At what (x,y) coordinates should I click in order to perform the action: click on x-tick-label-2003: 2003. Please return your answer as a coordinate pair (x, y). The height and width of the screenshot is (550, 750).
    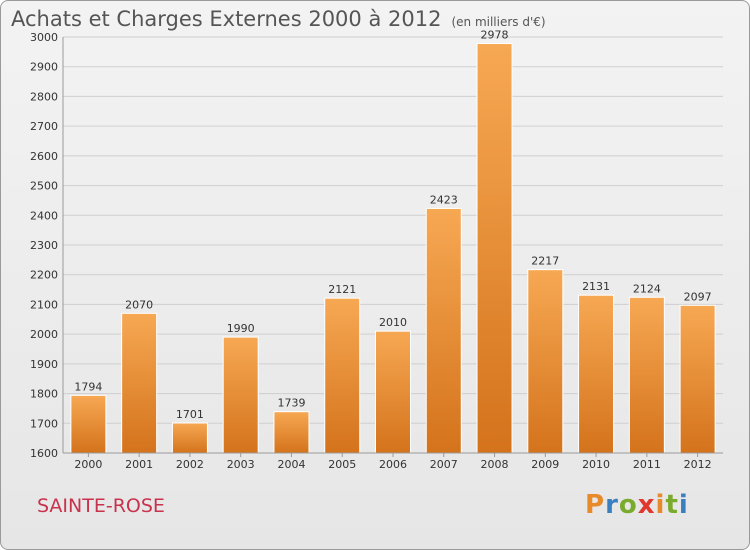
    Looking at the image, I should click on (241, 464).